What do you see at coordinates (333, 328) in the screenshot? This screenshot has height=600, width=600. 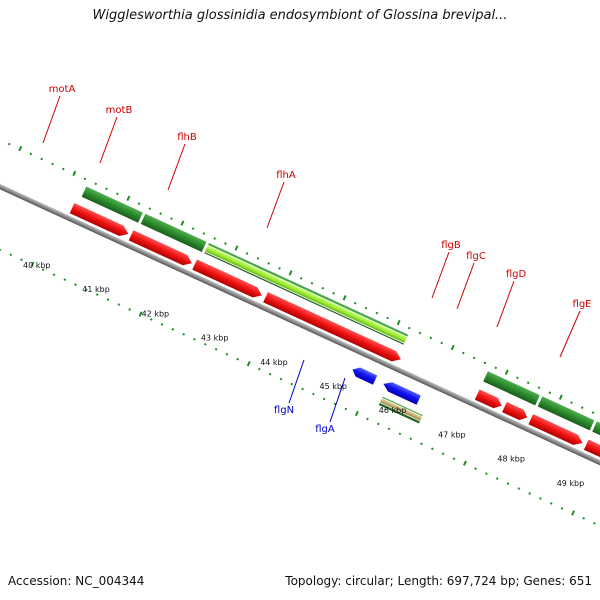 I see `gene-flhA-red` at bounding box center [333, 328].